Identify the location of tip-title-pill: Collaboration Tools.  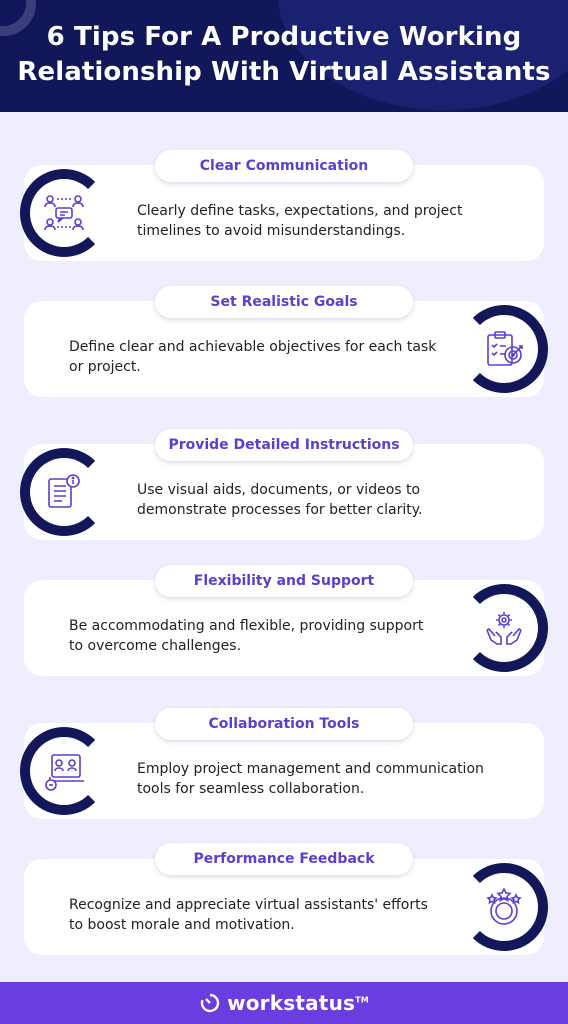
(284, 724).